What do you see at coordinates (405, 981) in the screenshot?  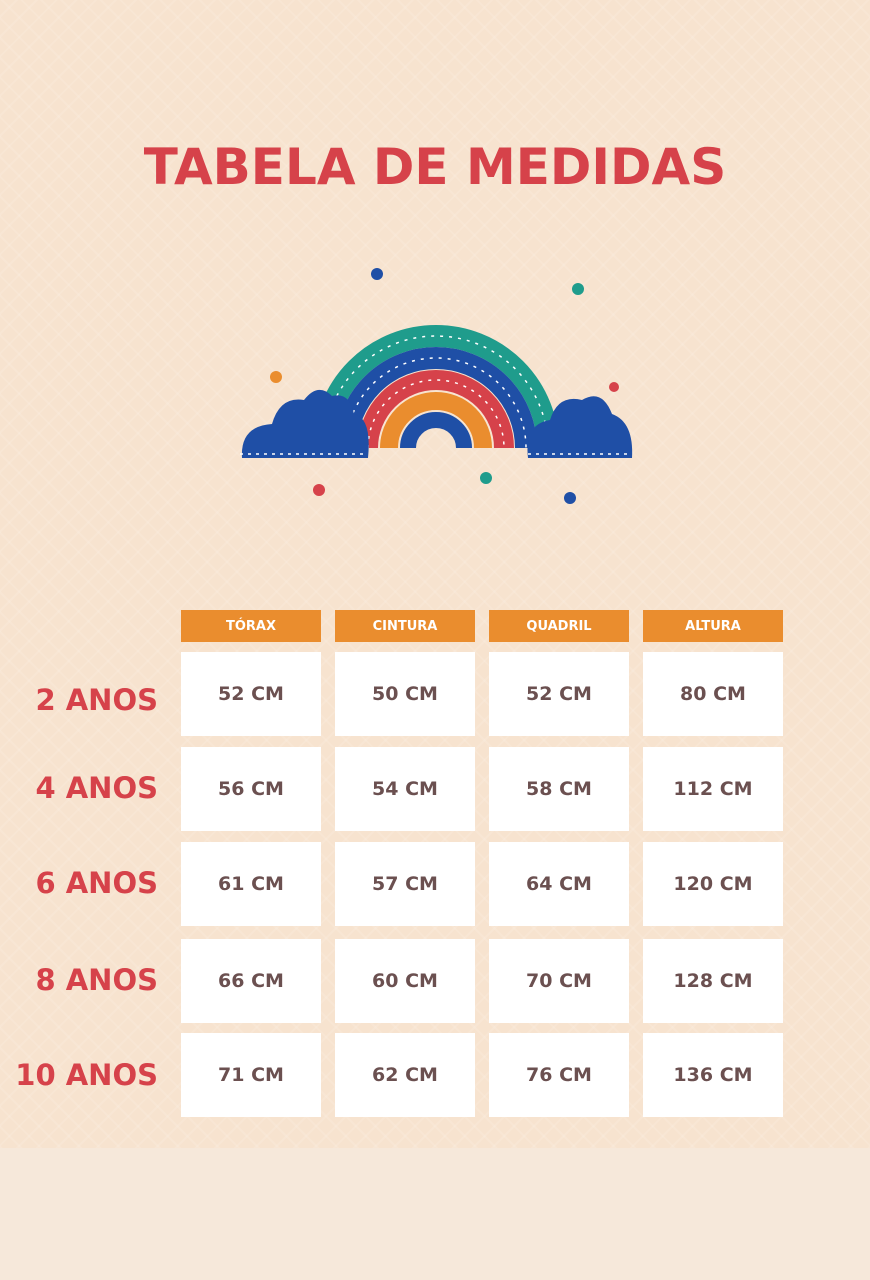 I see `table-cell: 60 CM` at bounding box center [405, 981].